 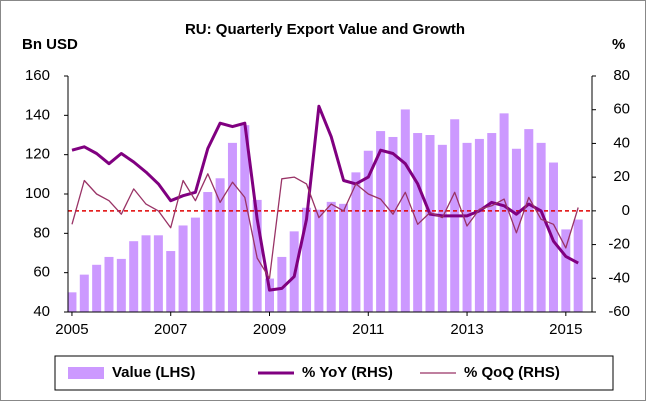 What do you see at coordinates (621, 176) in the screenshot?
I see `y2-tick-label: 20` at bounding box center [621, 176].